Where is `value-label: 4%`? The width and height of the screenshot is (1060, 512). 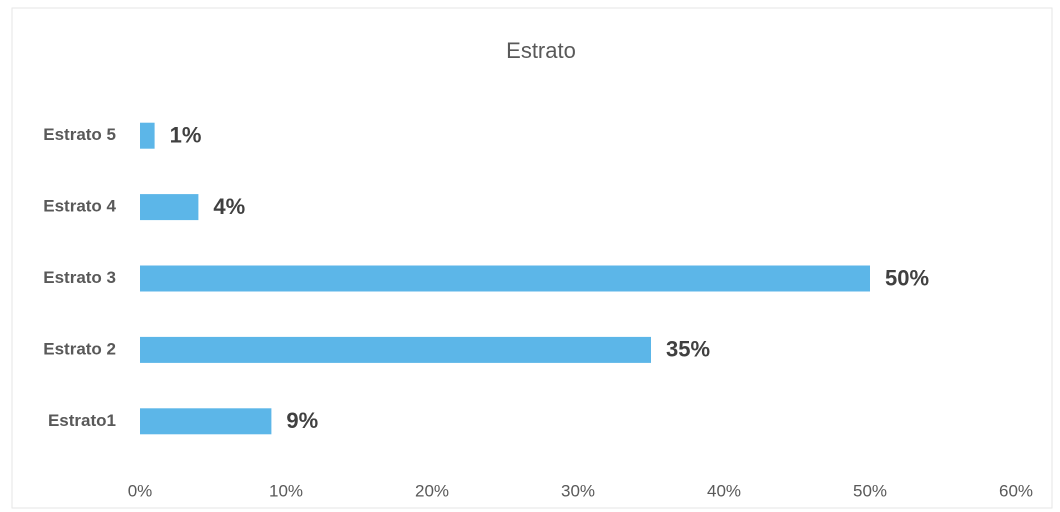 value-label: 4% is located at coordinates (229, 206).